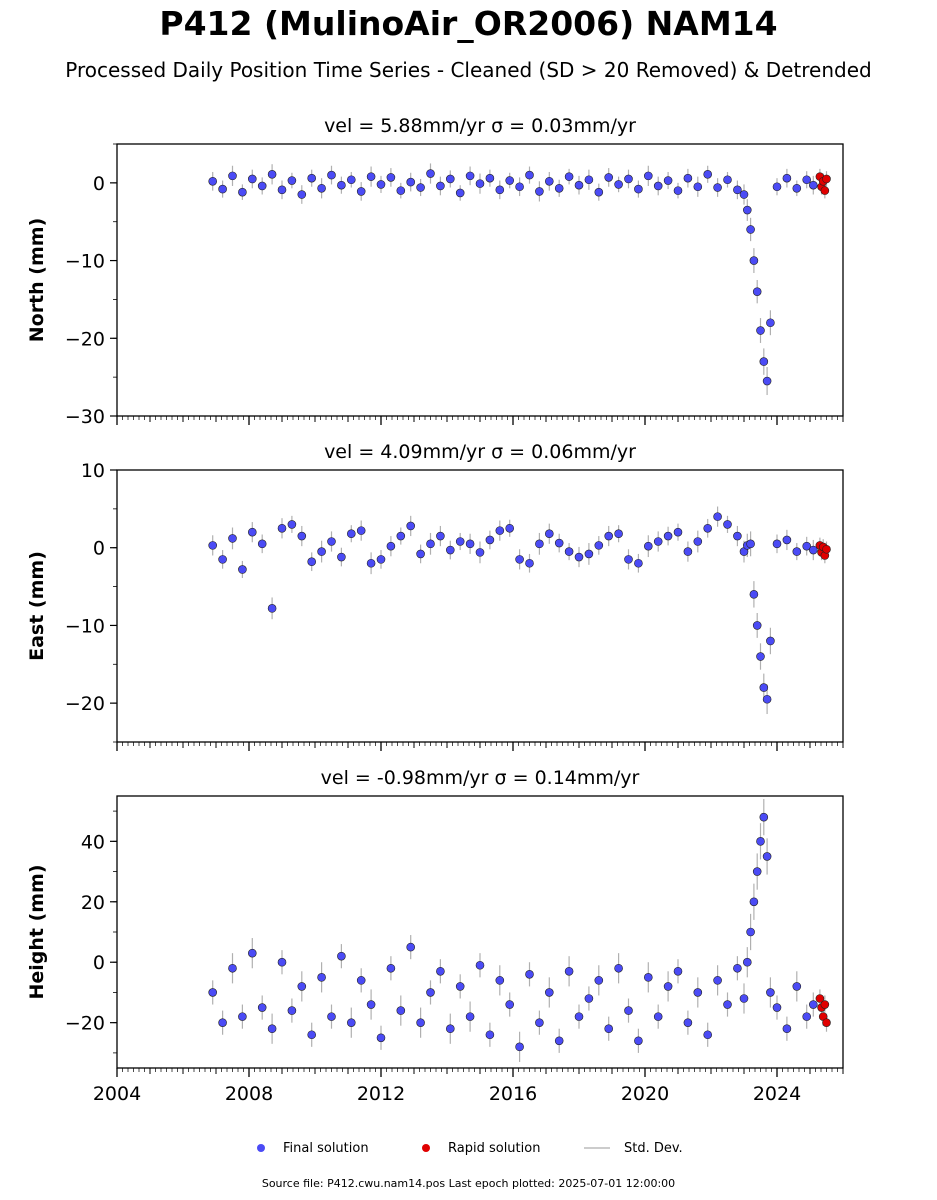 The height and width of the screenshot is (1200, 937). Describe the element at coordinates (326, 1148) in the screenshot. I see `legend-label-final: Final solution` at that location.